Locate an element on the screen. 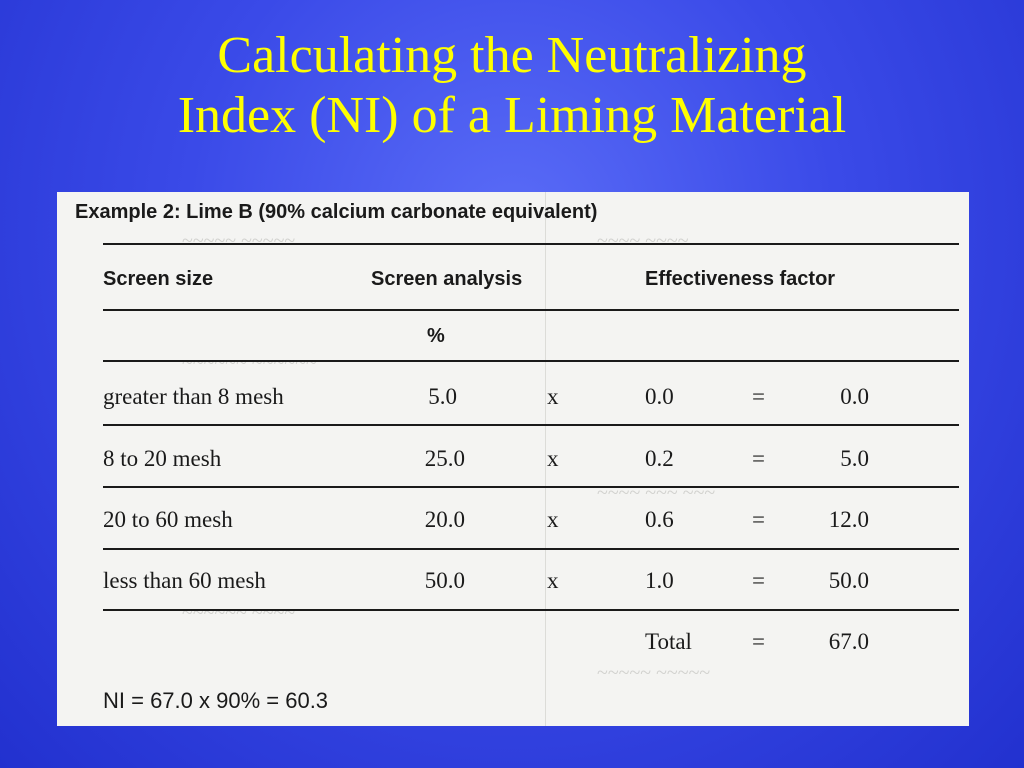 The width and height of the screenshot is (1024, 768). title-line-1: Calculating the Neutralizing is located at coordinates (512, 55).